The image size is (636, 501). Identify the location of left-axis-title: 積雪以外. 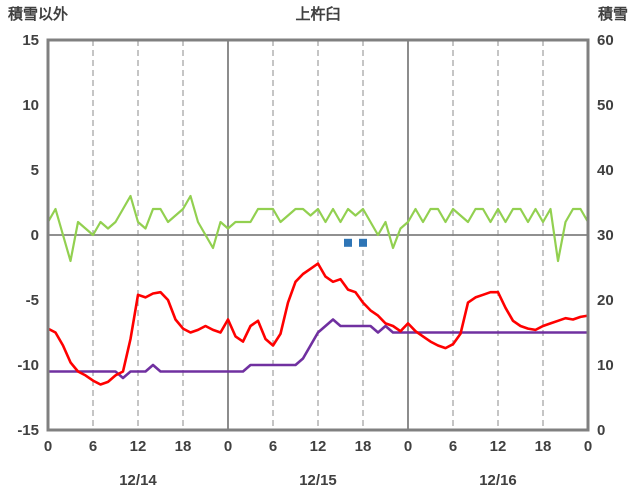
(38, 14).